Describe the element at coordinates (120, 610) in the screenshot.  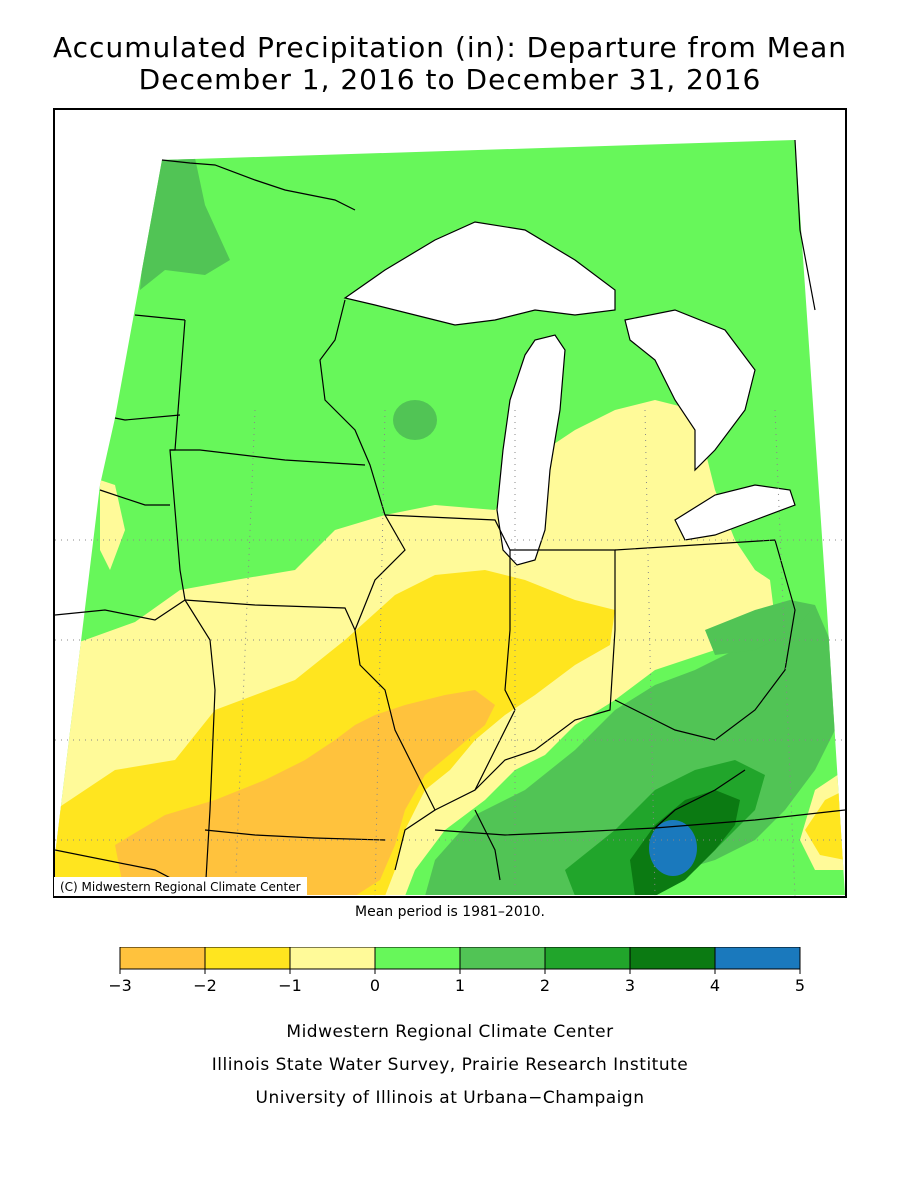
I see `border-ne-ks` at that location.